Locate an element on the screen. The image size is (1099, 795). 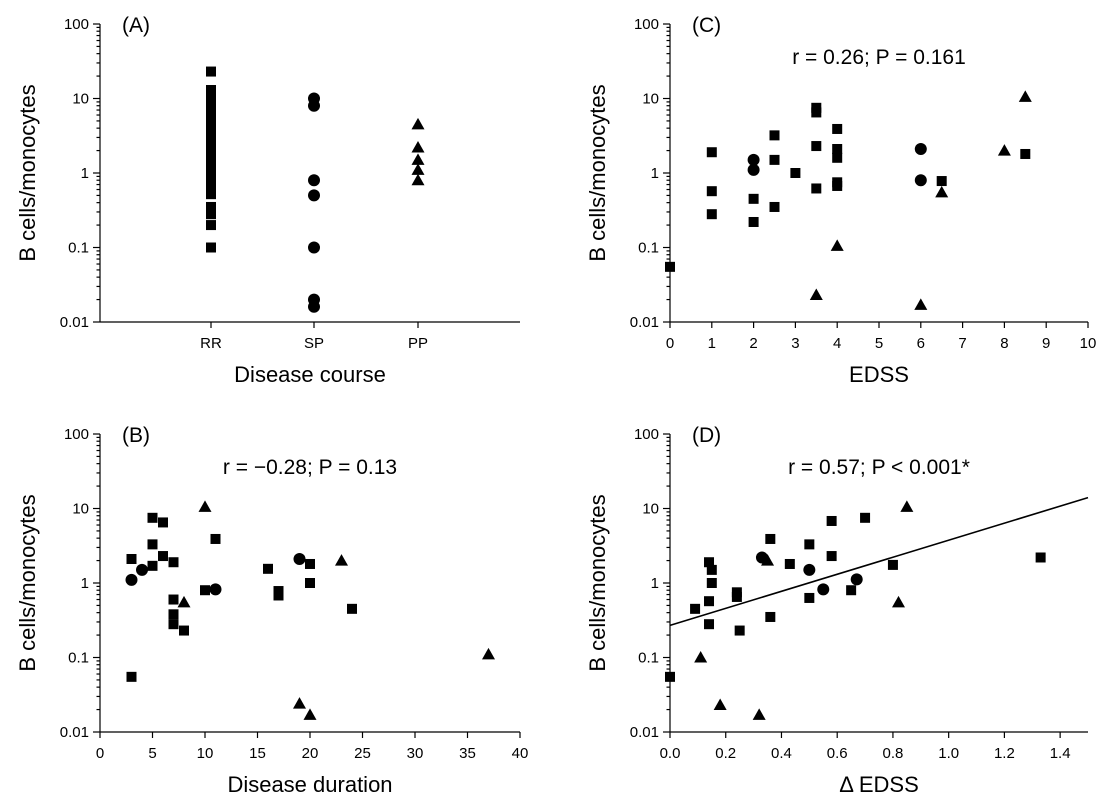
x-tick-label: 20 is located at coordinates (310, 753).